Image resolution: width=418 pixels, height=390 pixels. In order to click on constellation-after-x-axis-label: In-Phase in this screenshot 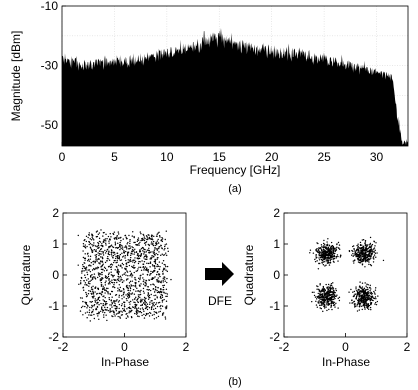, I will do `click(346, 362)`.